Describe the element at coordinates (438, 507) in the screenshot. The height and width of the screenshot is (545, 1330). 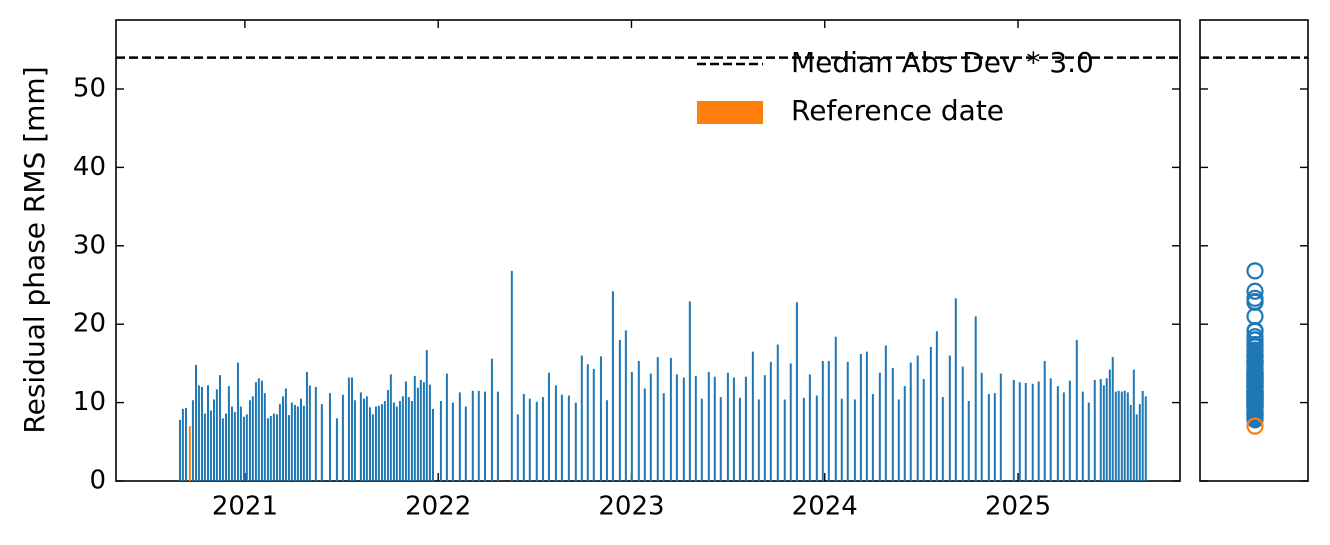
I see `x-tick-label: 2022` at that location.